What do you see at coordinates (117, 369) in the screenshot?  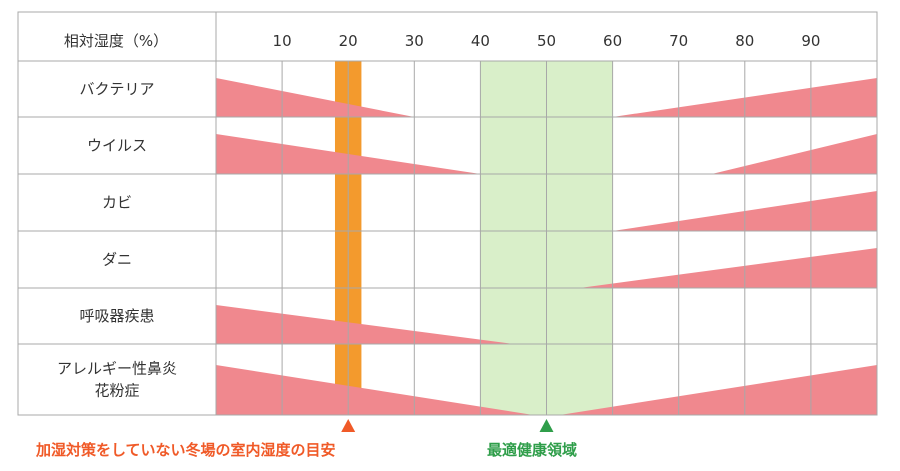 I see `row-label: アレルギー性鼻炎` at bounding box center [117, 369].